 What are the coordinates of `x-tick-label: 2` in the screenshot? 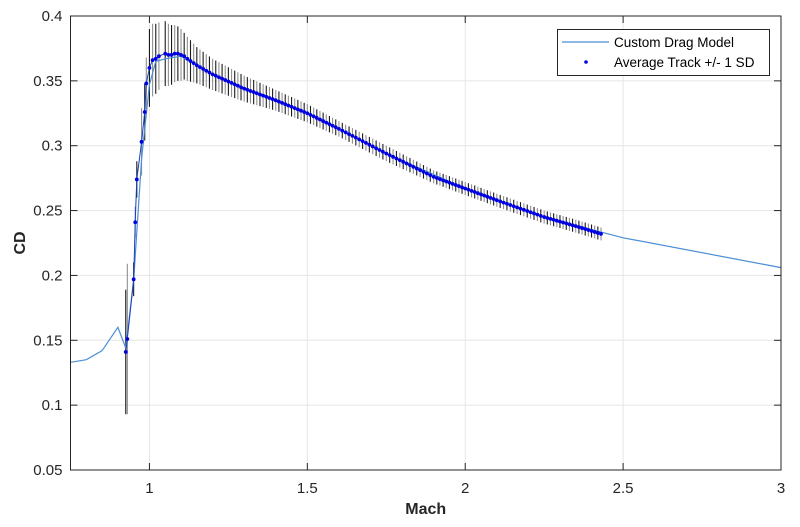 It's located at (465, 488).